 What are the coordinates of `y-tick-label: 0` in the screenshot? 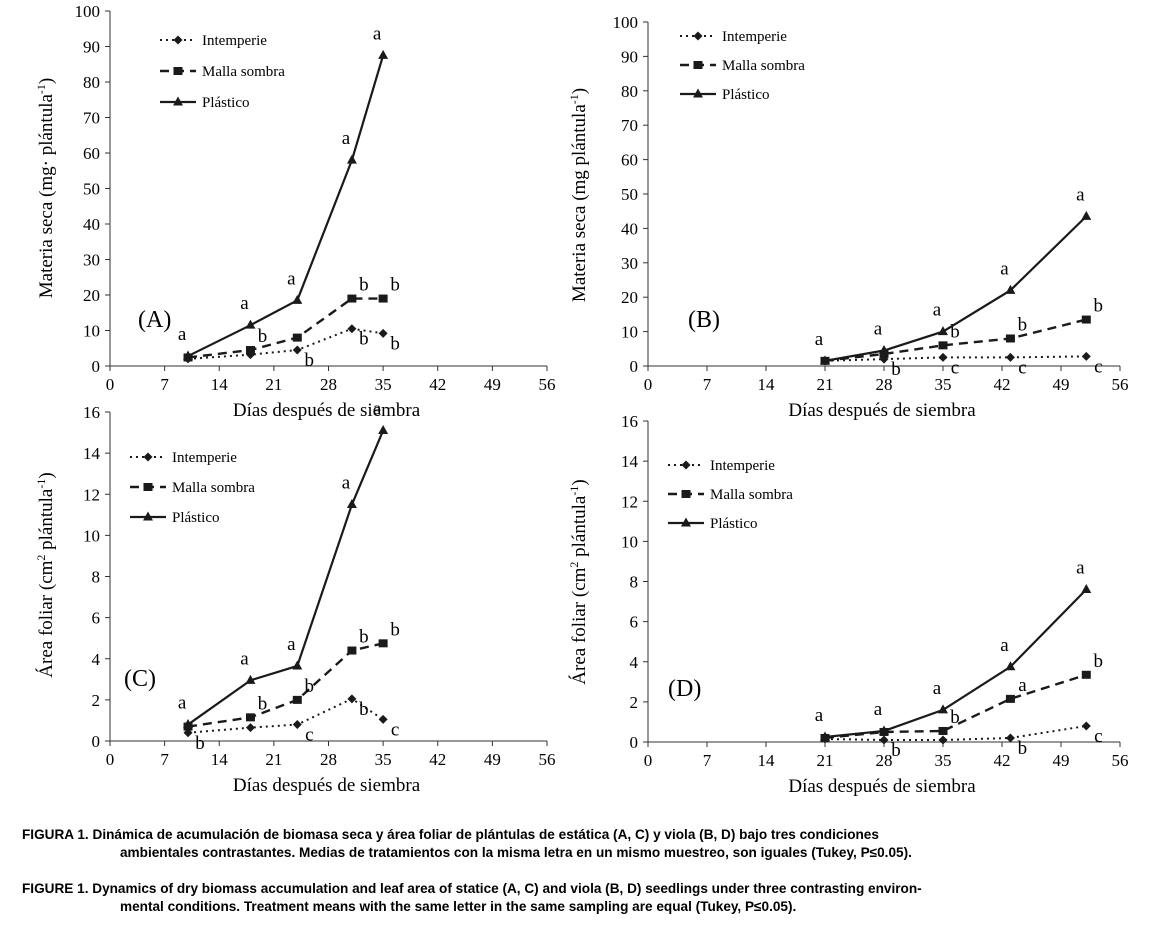 It's located at (634, 366).